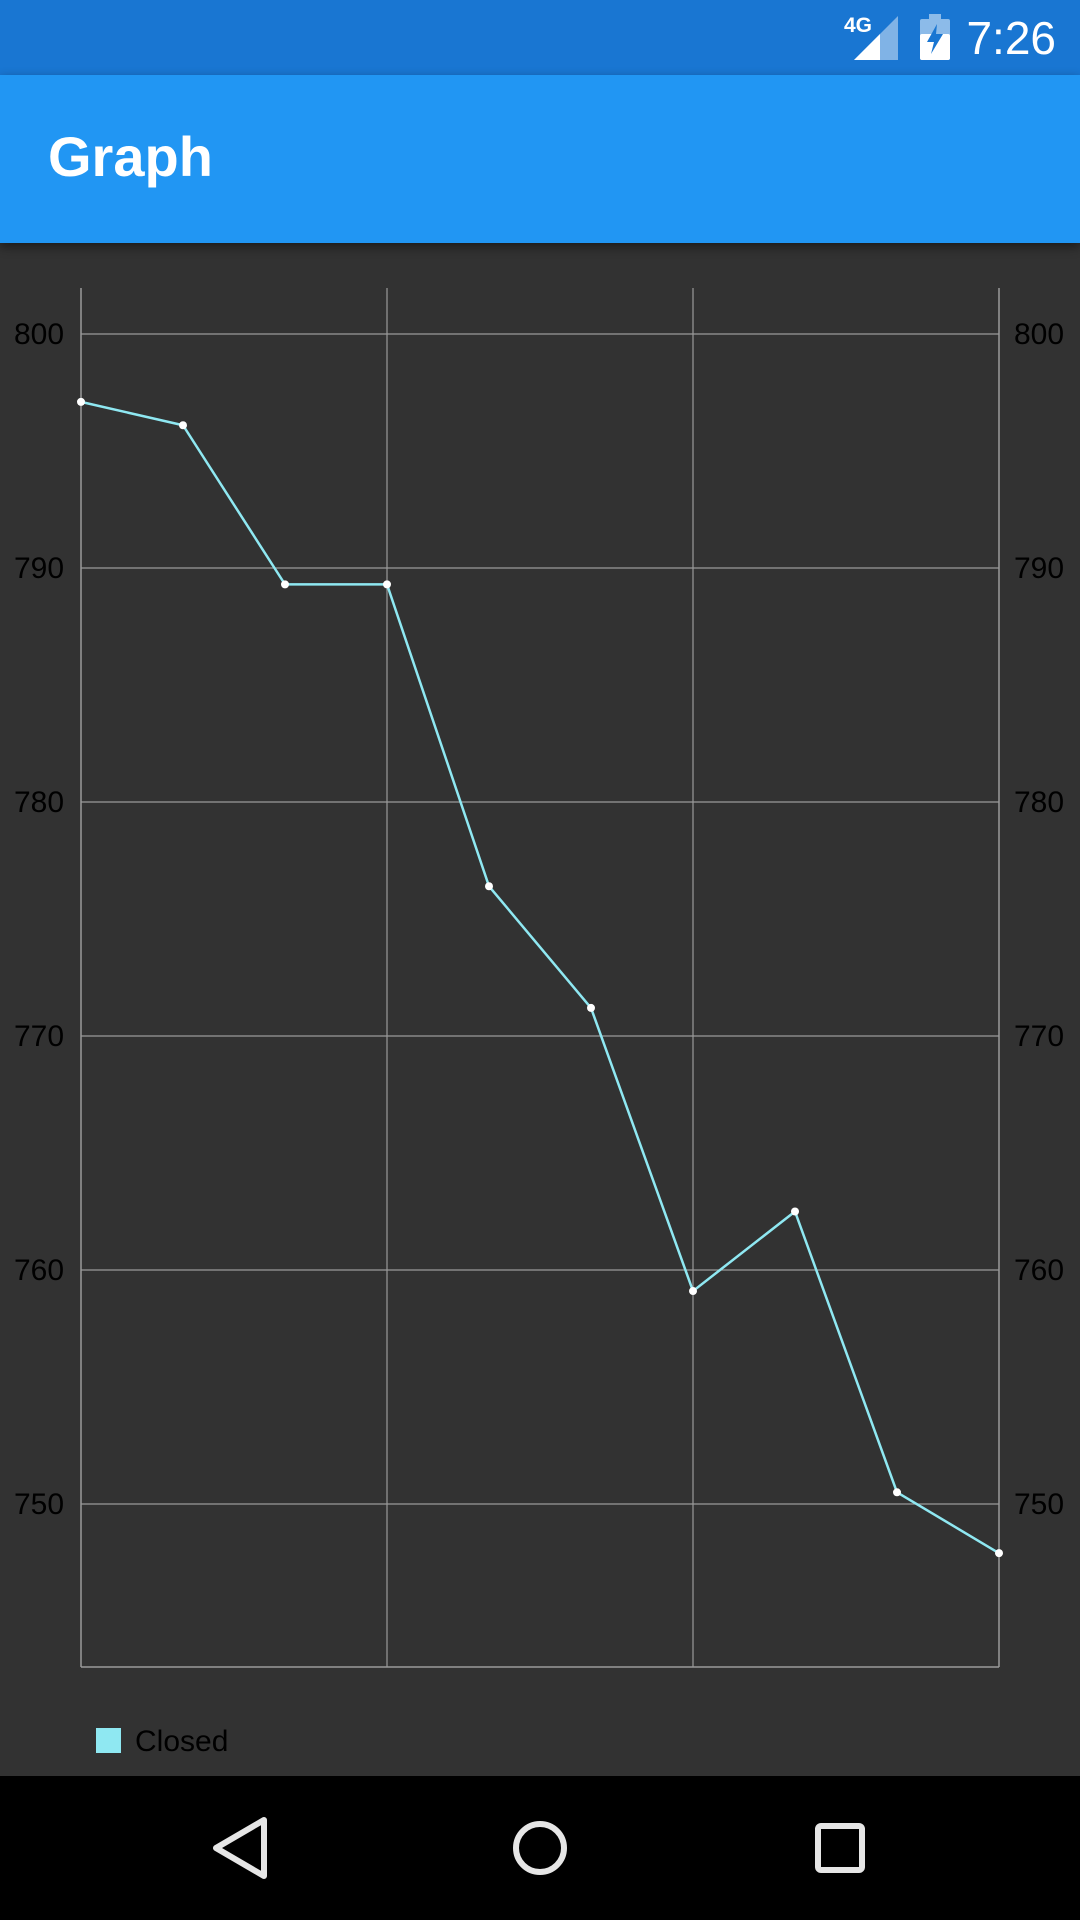 The height and width of the screenshot is (1920, 1080). Describe the element at coordinates (858, 25) in the screenshot. I see `network-type-label: 4G` at that location.